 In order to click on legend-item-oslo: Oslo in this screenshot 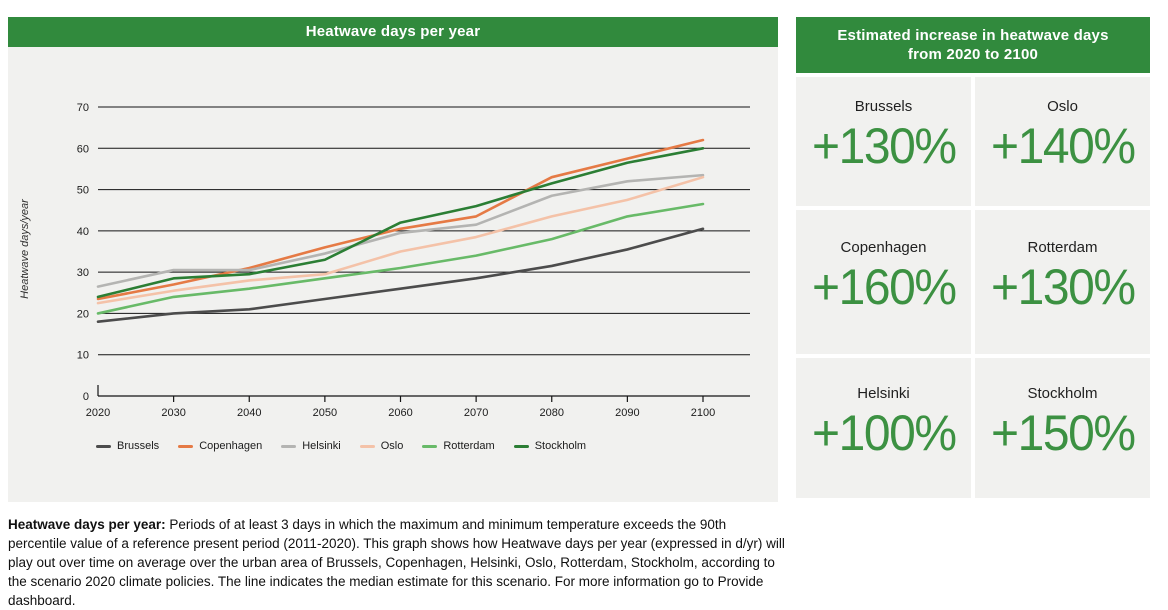, I will do `click(381, 446)`.